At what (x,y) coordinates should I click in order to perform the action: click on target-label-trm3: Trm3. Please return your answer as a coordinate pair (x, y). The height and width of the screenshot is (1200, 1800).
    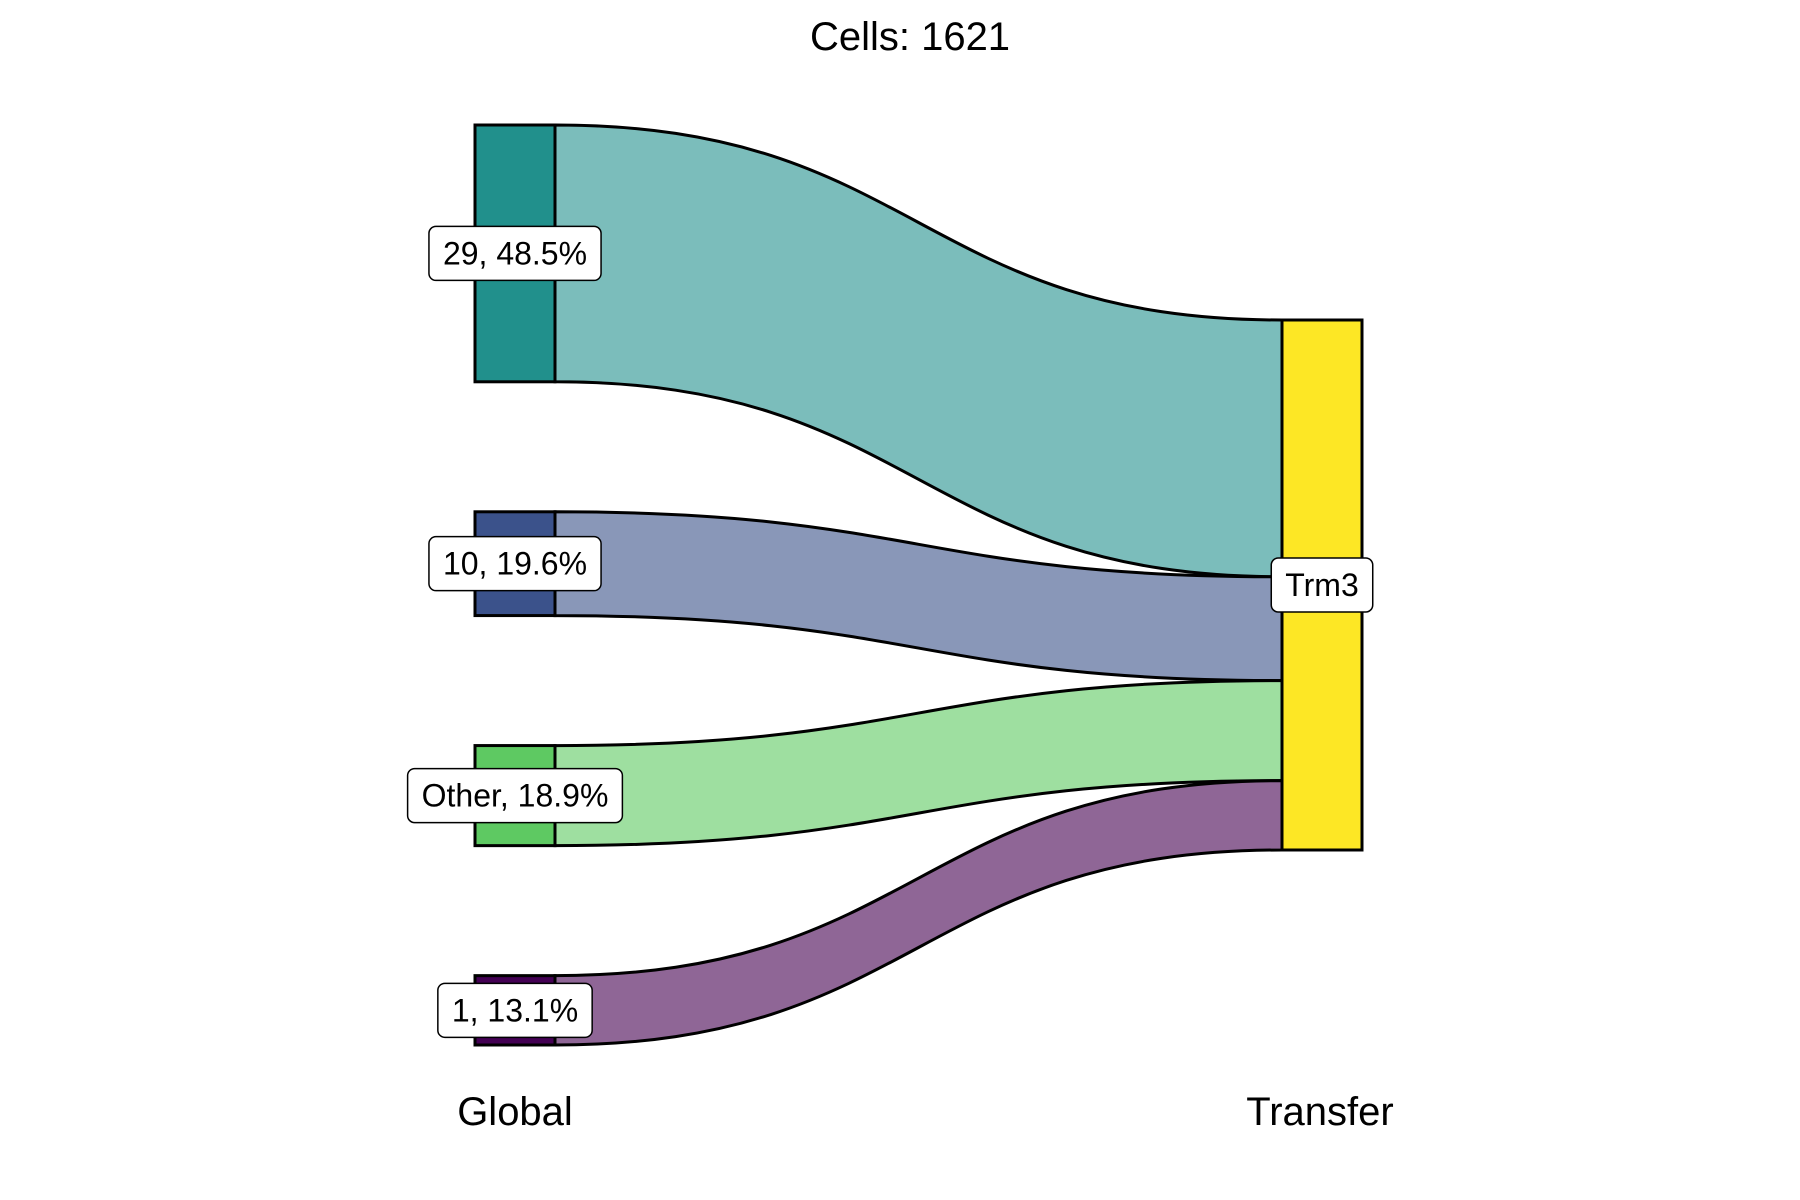
    Looking at the image, I should click on (1322, 585).